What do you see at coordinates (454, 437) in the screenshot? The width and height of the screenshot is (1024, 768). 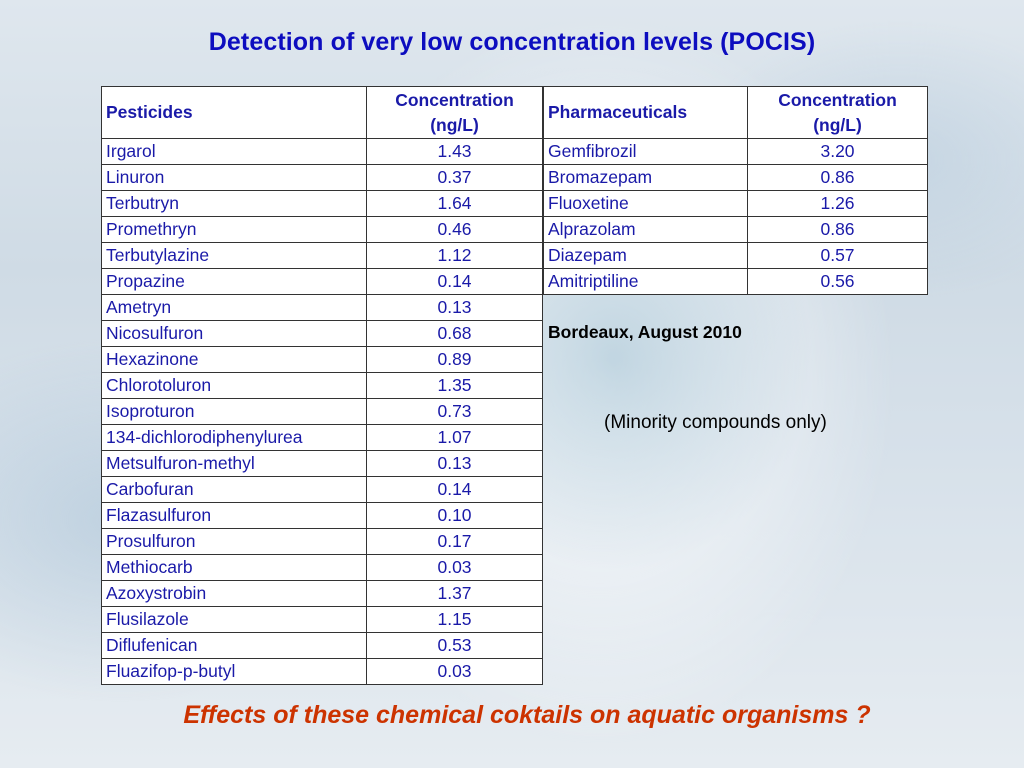 I see `concentration-value-cell: 1.07` at bounding box center [454, 437].